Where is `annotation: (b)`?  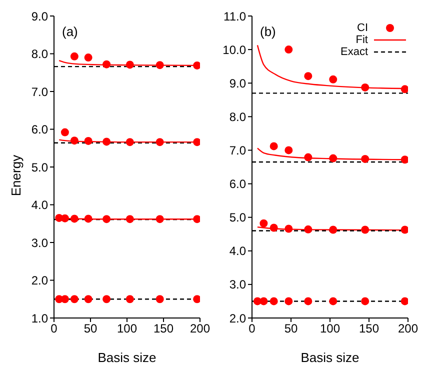
annotation: (b) is located at coordinates (268, 31).